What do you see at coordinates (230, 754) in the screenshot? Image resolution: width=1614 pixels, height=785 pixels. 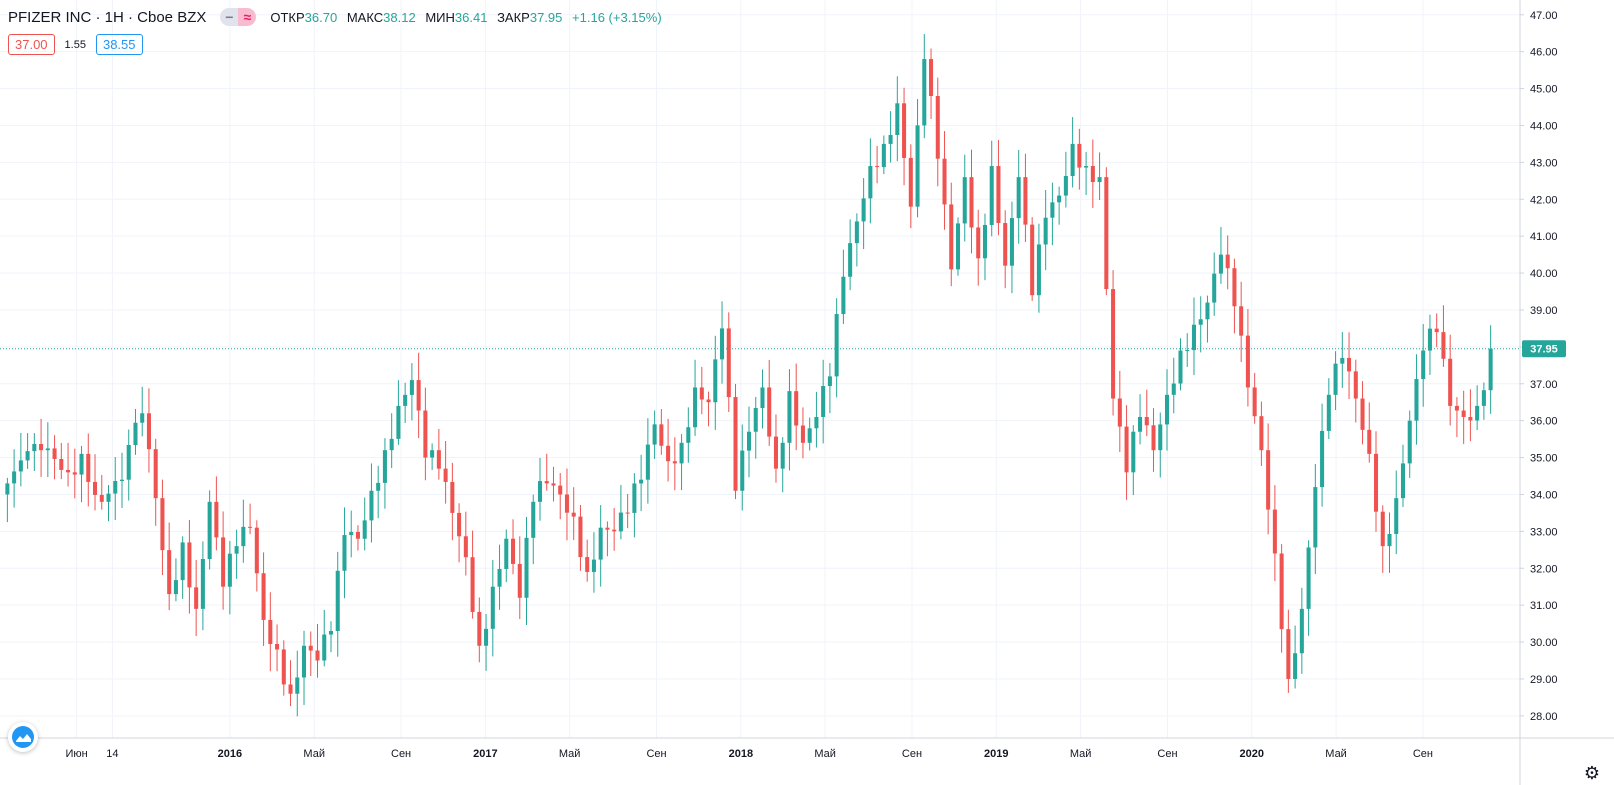 I see `x-tick-label: 2016` at bounding box center [230, 754].